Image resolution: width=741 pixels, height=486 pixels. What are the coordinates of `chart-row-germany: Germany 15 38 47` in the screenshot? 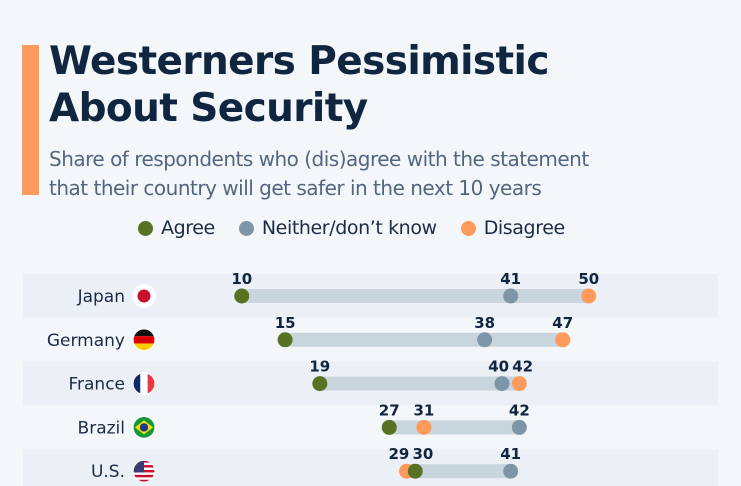 It's located at (310, 333).